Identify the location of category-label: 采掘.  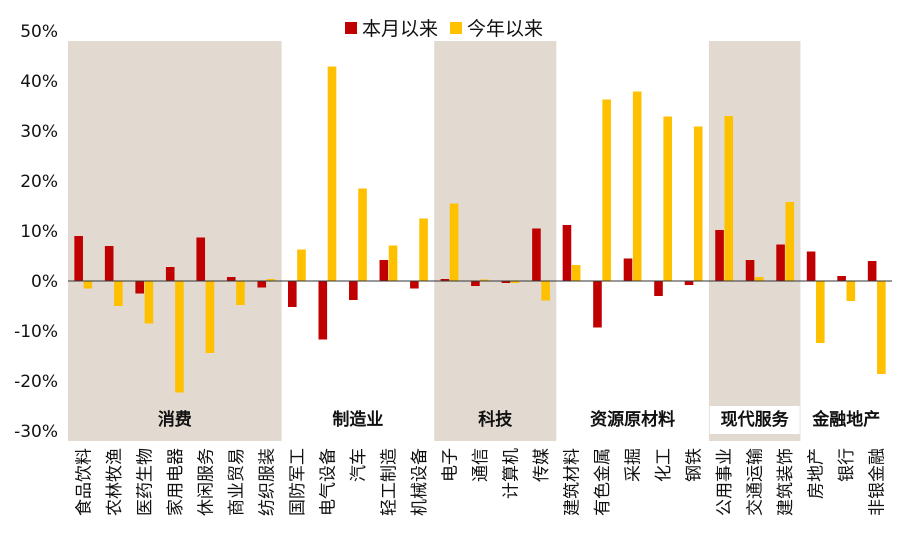
(634, 465).